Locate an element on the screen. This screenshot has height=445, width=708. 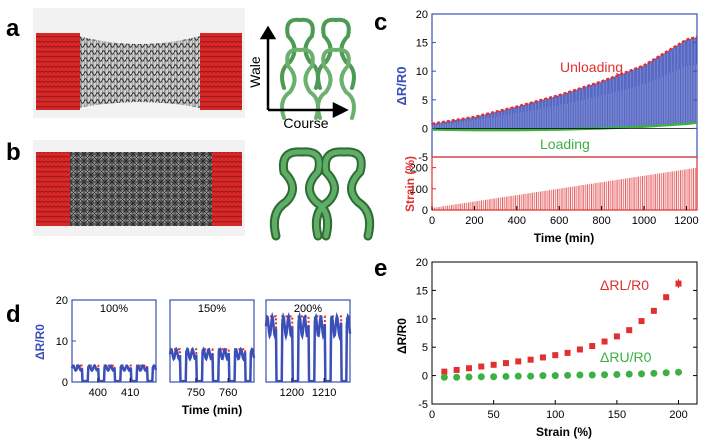
y-axis-label-d: ΔR/R0 is located at coordinates (40, 342).